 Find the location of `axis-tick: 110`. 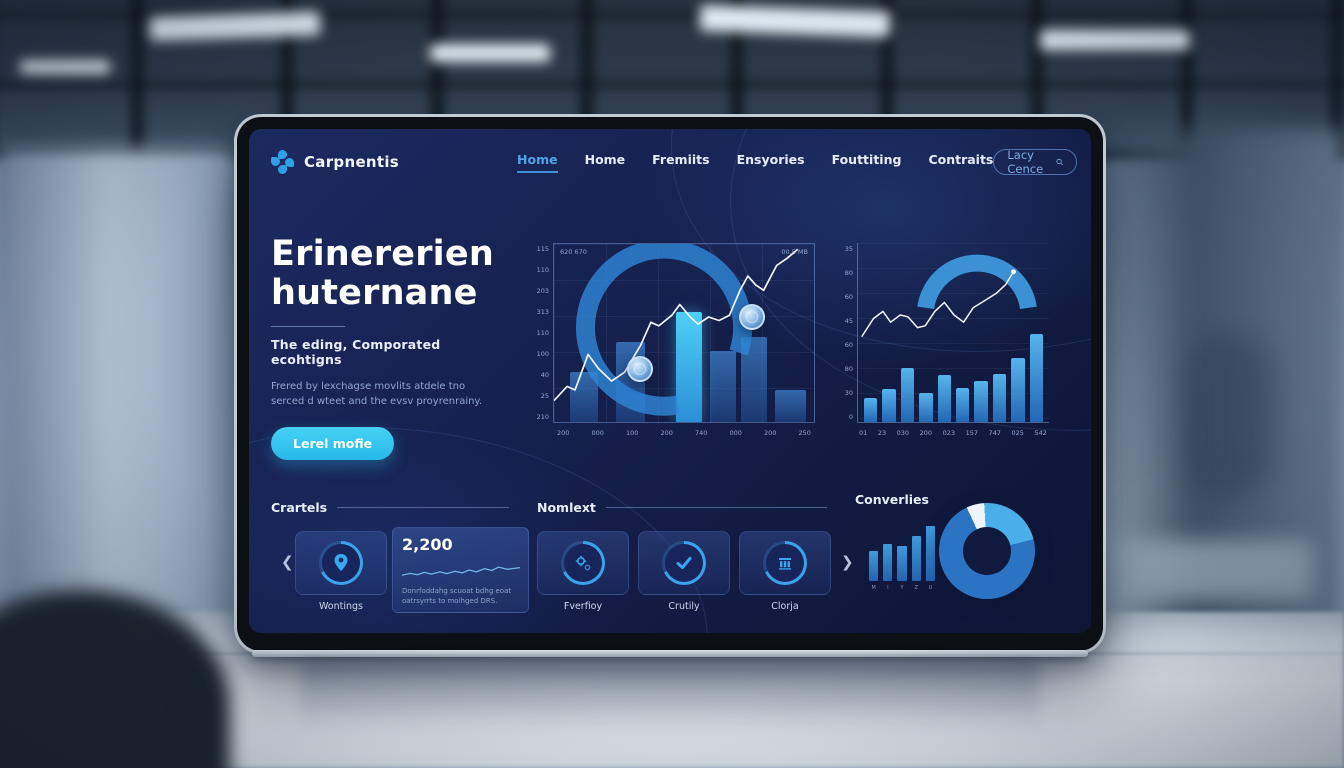

axis-tick: 110 is located at coordinates (542, 270).